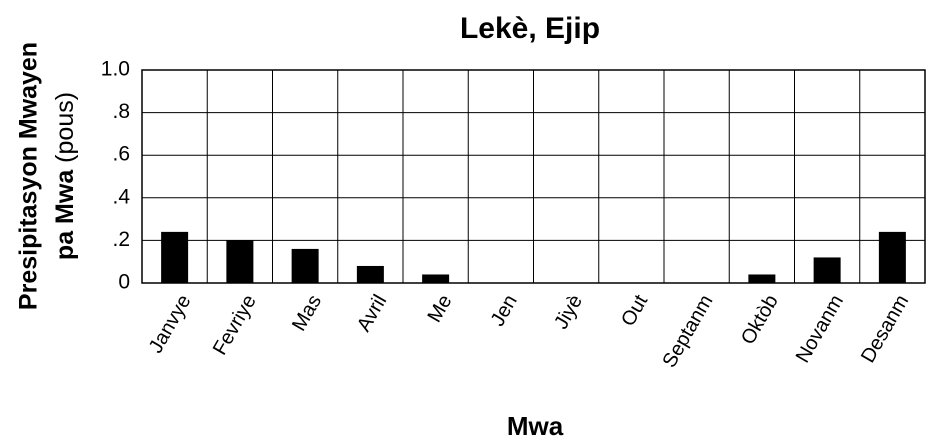  What do you see at coordinates (372, 313) in the screenshot?
I see `x-tick-label: Avril` at bounding box center [372, 313].